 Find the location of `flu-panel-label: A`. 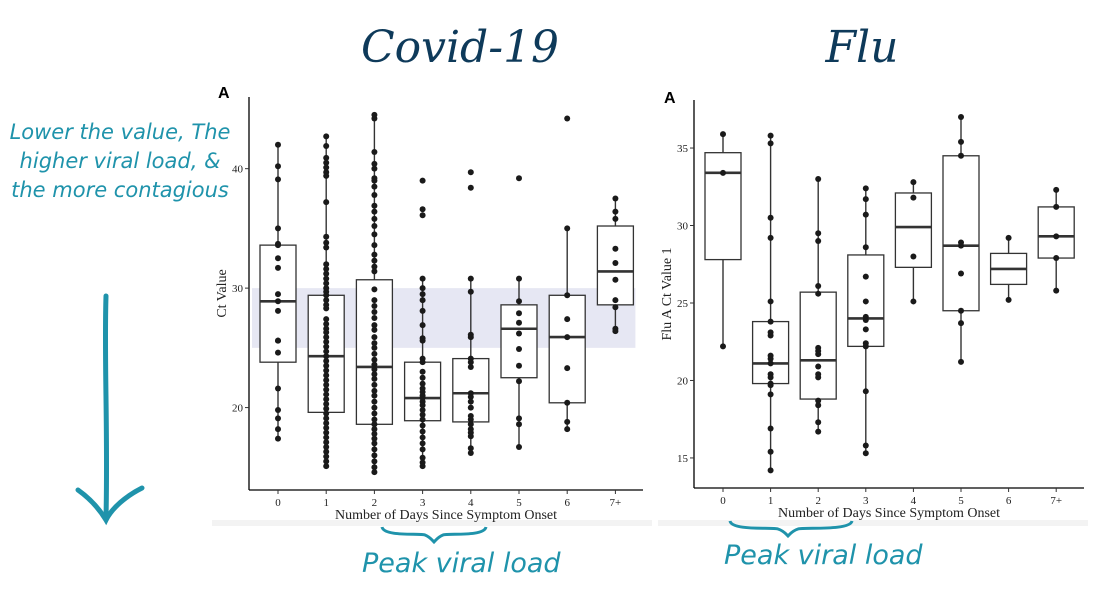

flu-panel-label: A is located at coordinates (670, 98).